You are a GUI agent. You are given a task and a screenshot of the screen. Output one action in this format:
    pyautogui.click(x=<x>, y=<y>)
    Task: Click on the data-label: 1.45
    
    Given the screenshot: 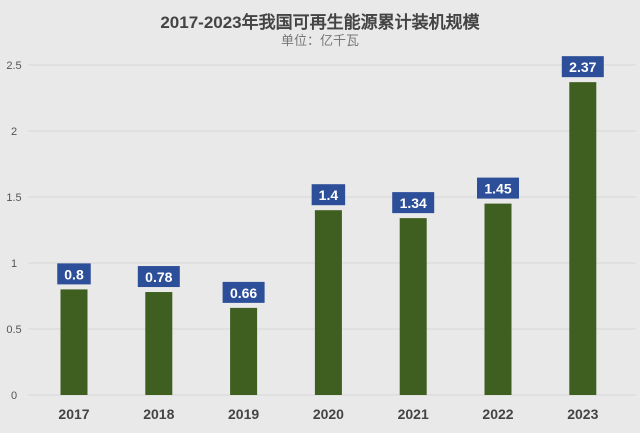 What is the action you would take?
    pyautogui.click(x=497, y=189)
    